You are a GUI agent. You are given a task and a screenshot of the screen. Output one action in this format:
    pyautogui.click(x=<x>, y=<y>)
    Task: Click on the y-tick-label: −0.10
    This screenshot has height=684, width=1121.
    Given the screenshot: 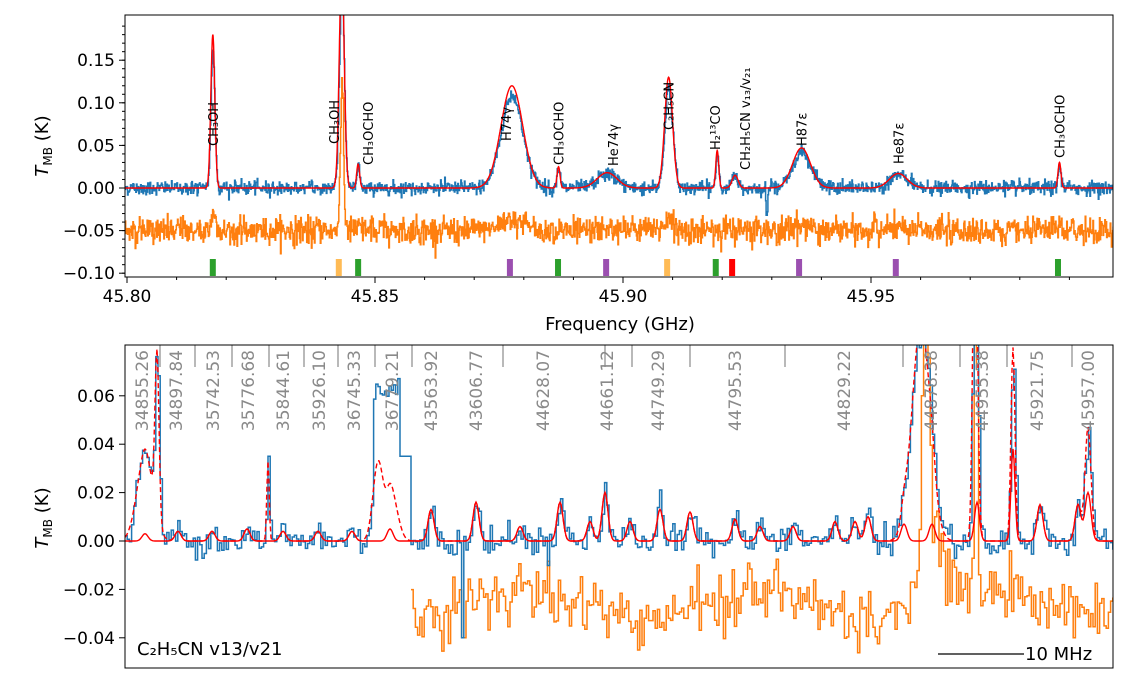 What is the action you would take?
    pyautogui.click(x=89, y=274)
    